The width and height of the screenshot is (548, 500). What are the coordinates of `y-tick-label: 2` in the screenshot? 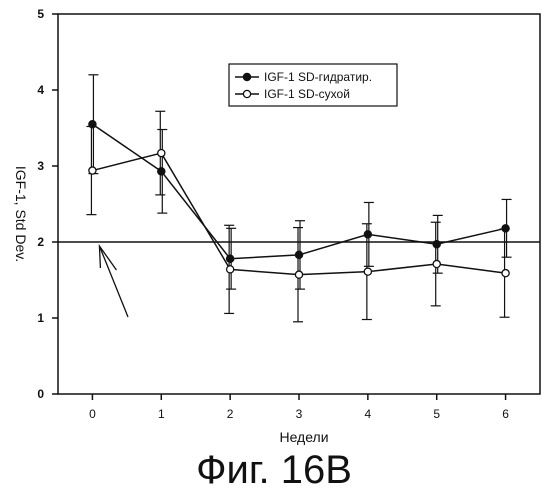 It's located at (40, 242).